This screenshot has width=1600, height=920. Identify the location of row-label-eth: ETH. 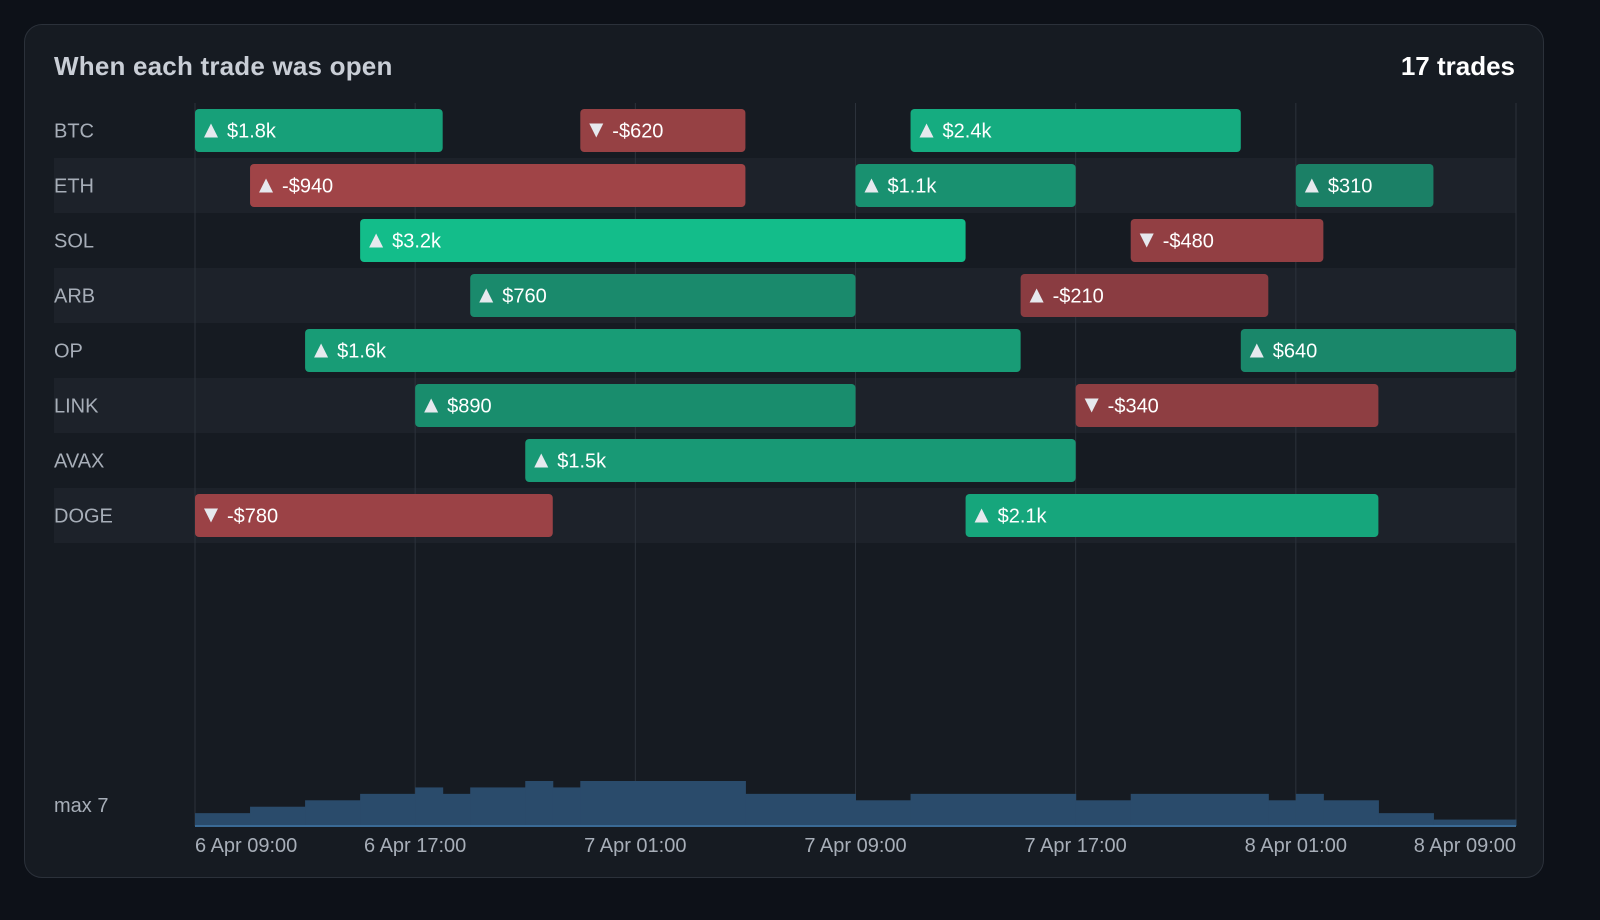
(74, 187).